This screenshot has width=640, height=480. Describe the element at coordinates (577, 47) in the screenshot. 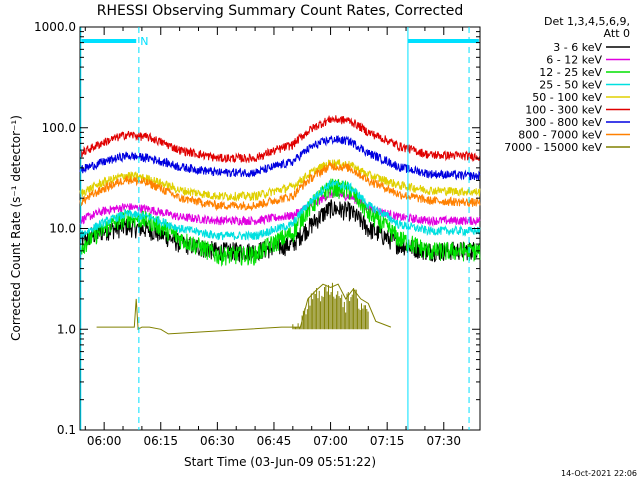

I see `legend-entry-label: 3 - 6 keV` at that location.